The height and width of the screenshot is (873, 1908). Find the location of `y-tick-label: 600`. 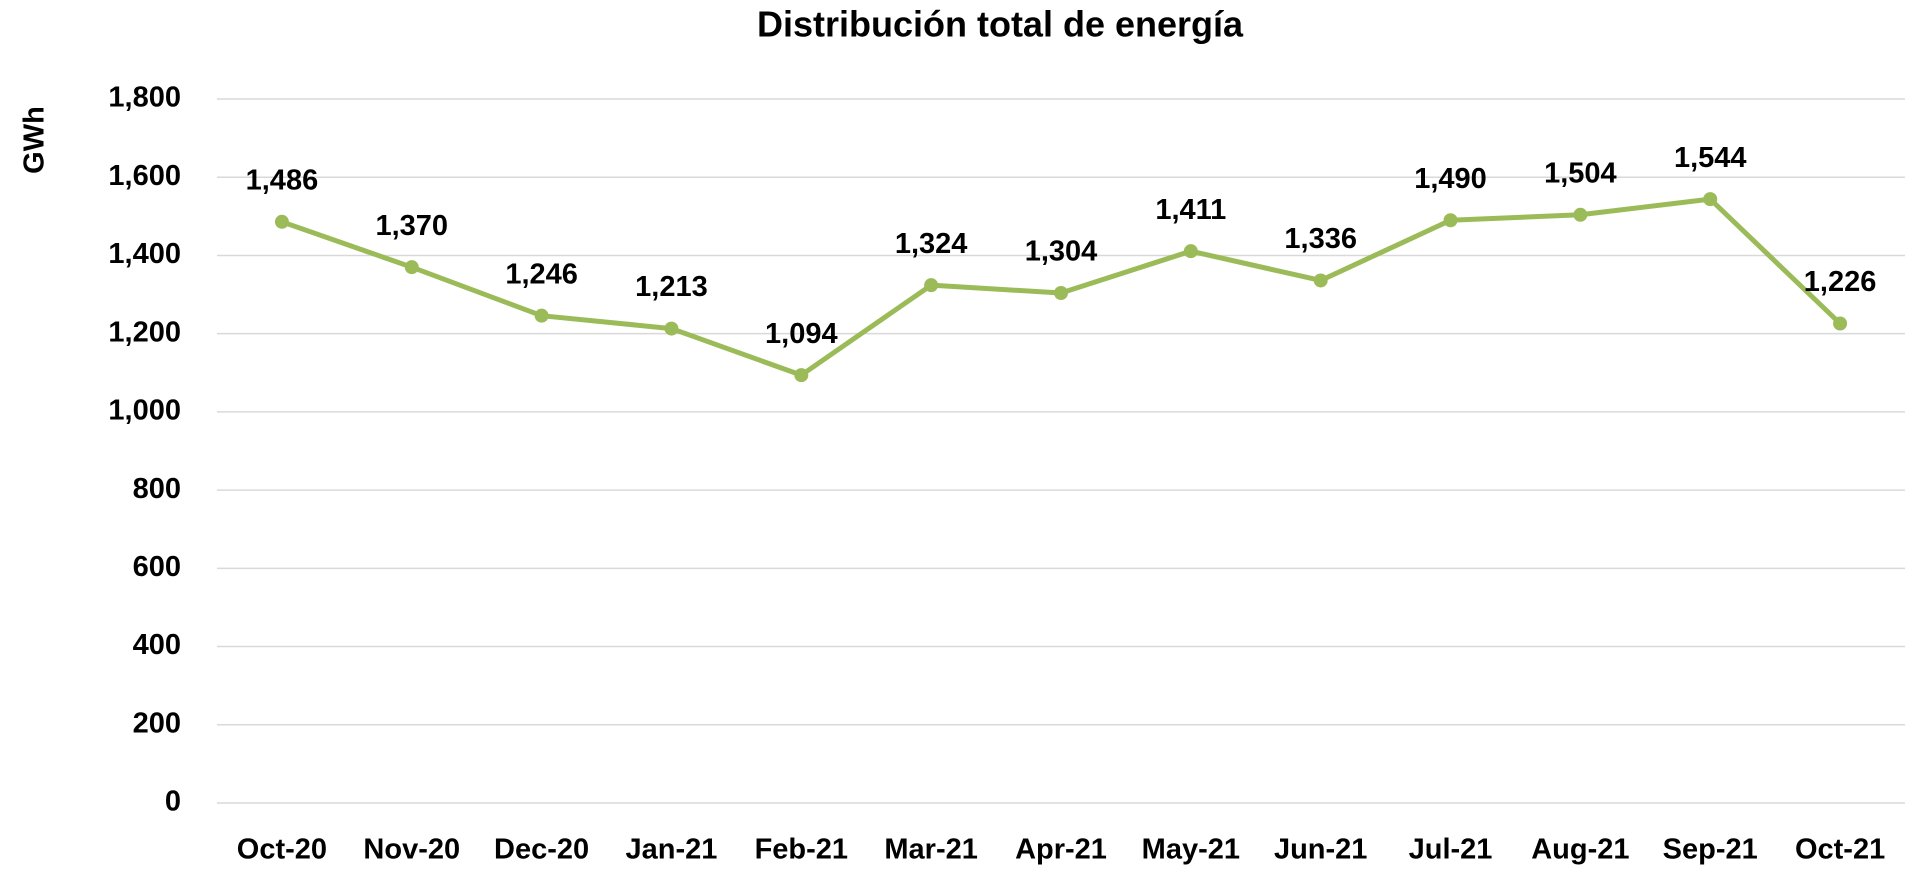

y-tick-label: 600 is located at coordinates (157, 567).